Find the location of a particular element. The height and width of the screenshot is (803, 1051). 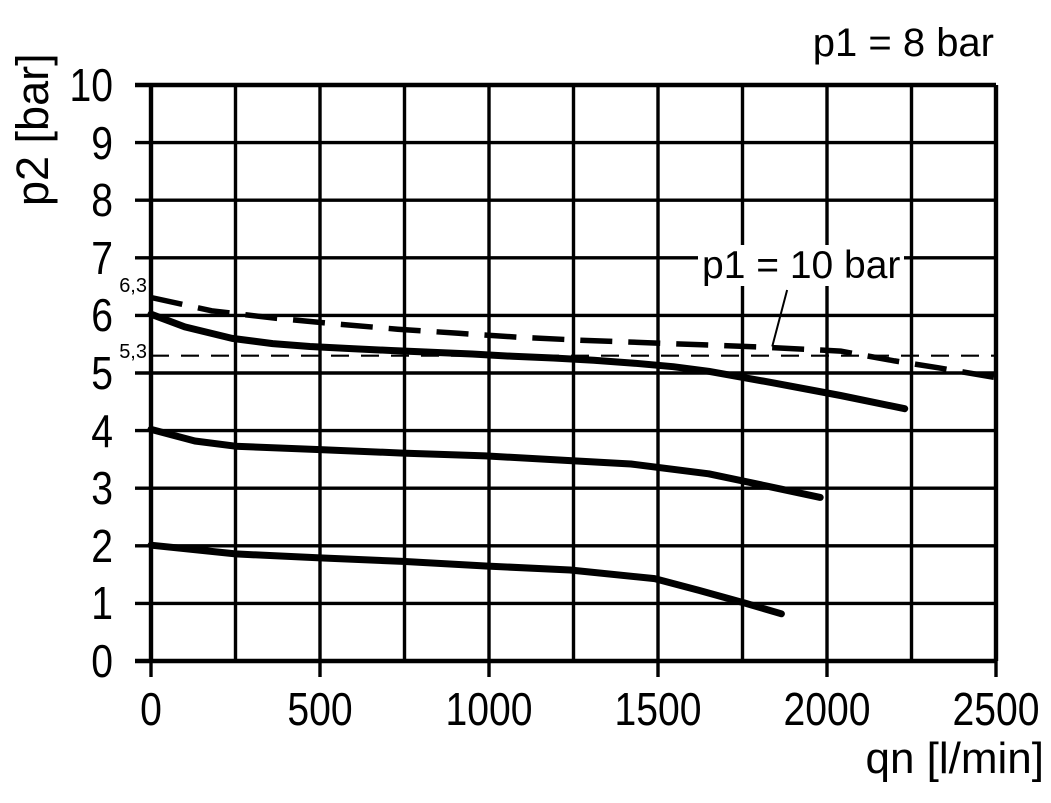

y-tick-label-9: 9 is located at coordinates (102, 142).